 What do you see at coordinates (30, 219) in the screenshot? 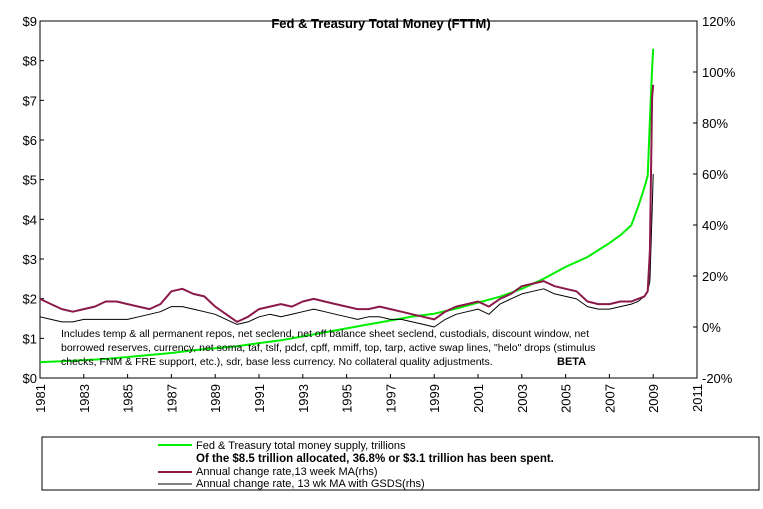
I see `left-y-tick-label: $4` at bounding box center [30, 219].